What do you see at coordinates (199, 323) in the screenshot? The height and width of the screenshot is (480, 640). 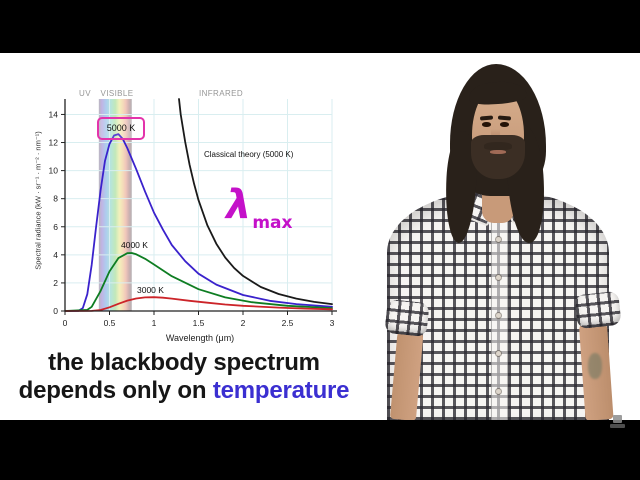 I see `svg-text: 1.5` at bounding box center [199, 323].